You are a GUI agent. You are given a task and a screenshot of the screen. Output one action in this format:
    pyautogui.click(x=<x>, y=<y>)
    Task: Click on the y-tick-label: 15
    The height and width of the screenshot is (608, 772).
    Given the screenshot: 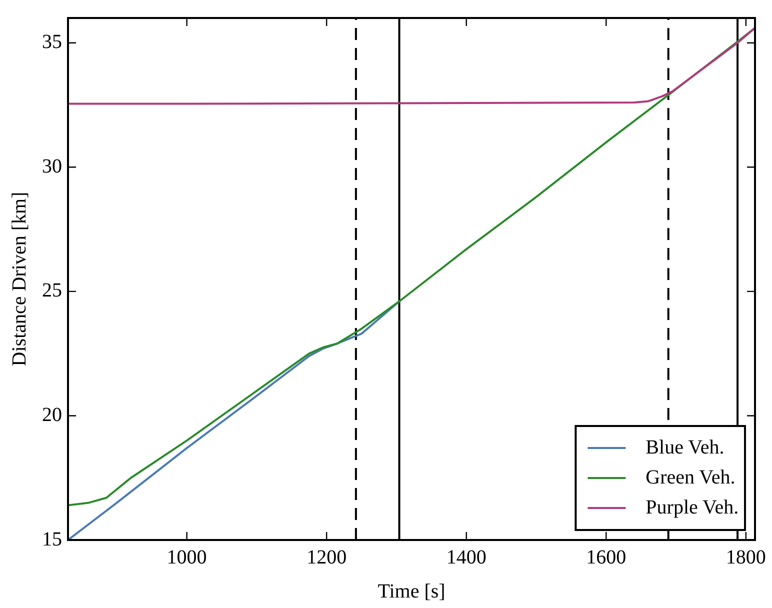 What is the action you would take?
    pyautogui.click(x=52, y=539)
    